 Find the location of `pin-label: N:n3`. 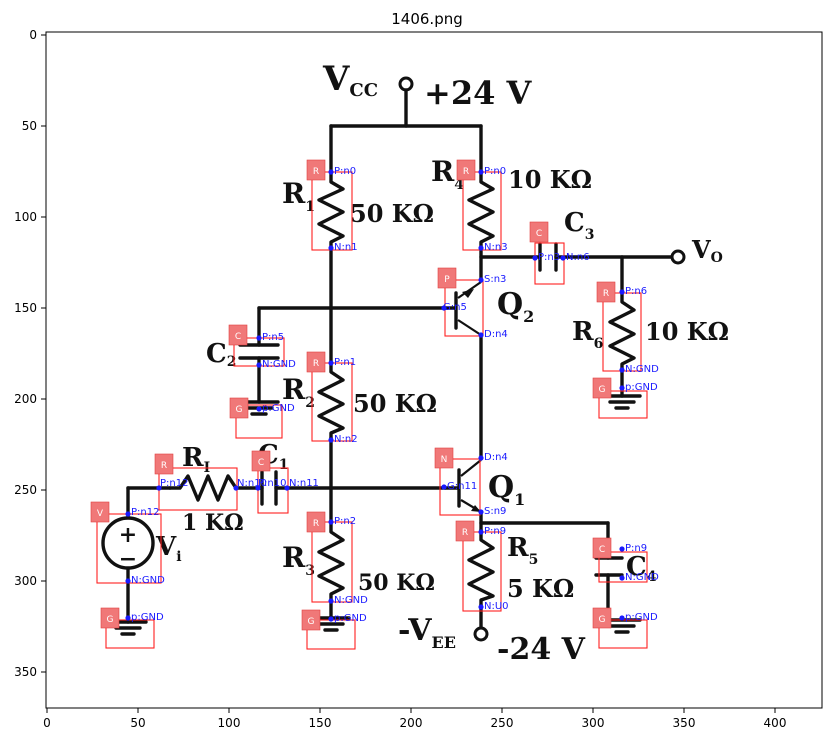

pin-label: N:n3 is located at coordinates (496, 247).